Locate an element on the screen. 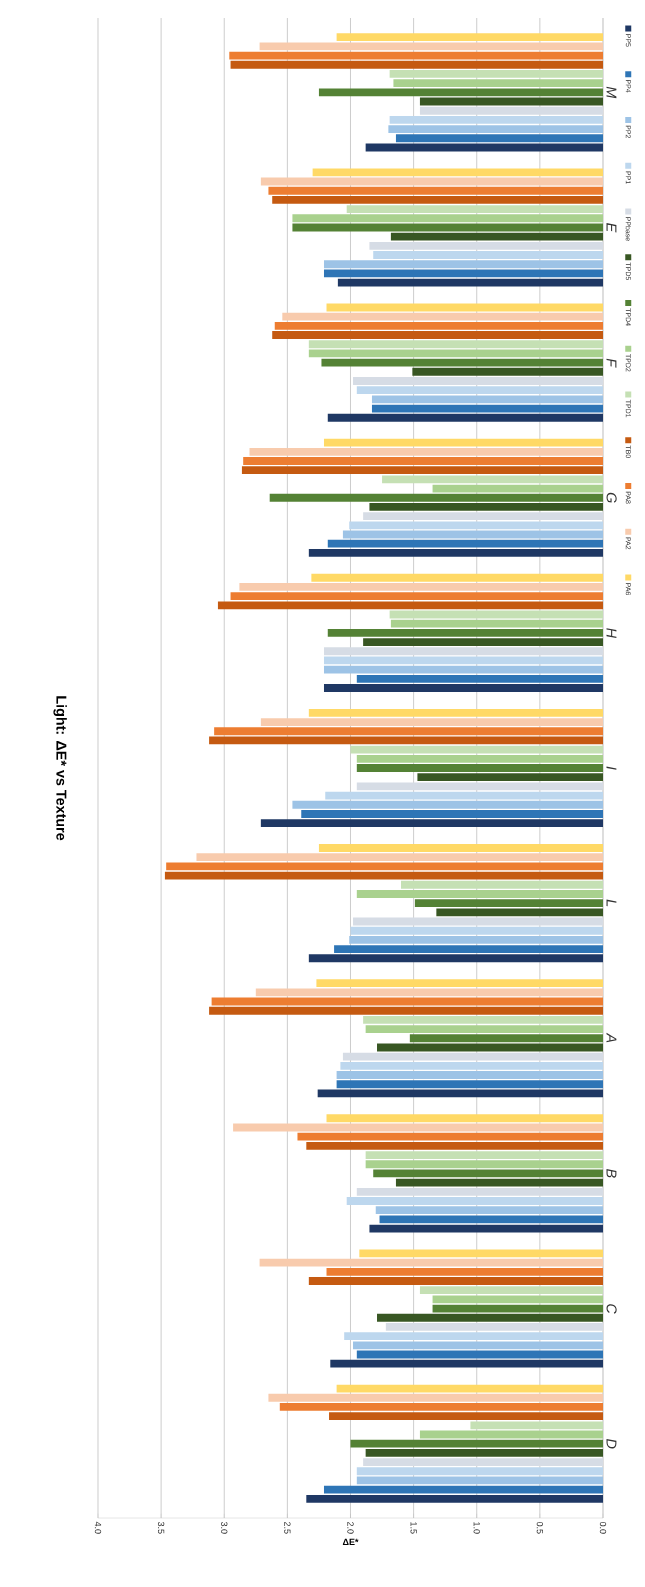  text: Light: ΔE* vs Texture is located at coordinates (60, 768).